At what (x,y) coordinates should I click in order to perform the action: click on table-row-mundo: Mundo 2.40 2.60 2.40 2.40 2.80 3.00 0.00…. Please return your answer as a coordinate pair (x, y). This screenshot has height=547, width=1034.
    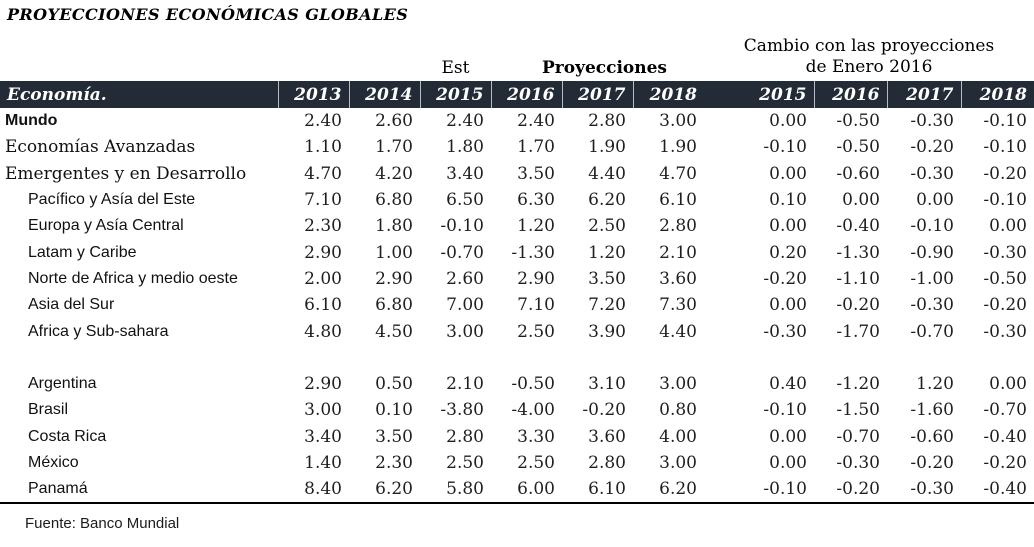
    Looking at the image, I should click on (517, 121).